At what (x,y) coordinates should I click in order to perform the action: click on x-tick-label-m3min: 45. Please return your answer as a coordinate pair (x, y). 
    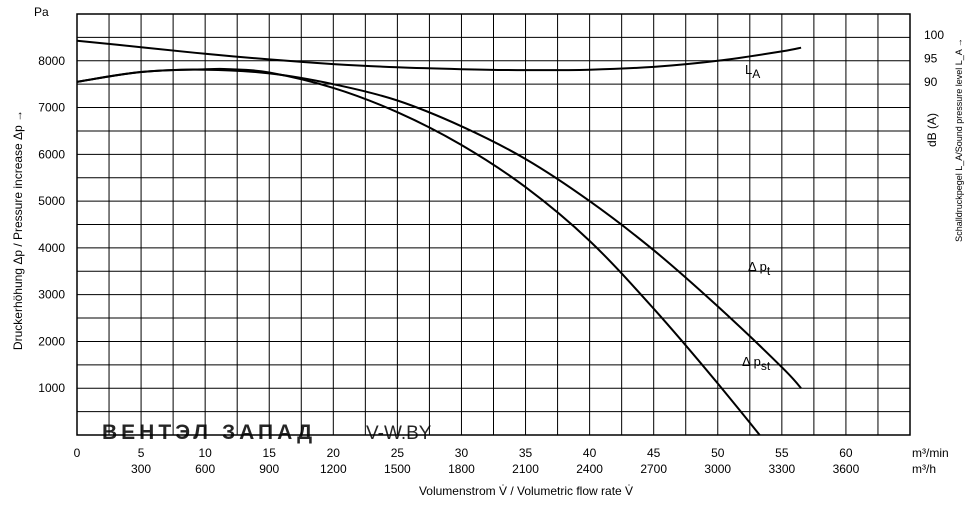
    Looking at the image, I should click on (654, 453).